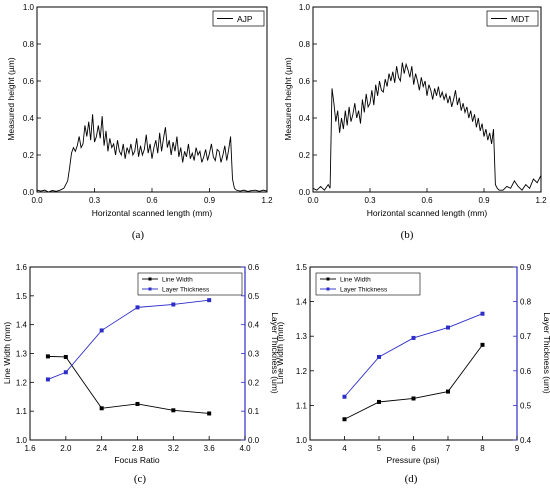 The height and width of the screenshot is (491, 550). Describe the element at coordinates (140, 479) in the screenshot. I see `panel-label: (c)` at that location.